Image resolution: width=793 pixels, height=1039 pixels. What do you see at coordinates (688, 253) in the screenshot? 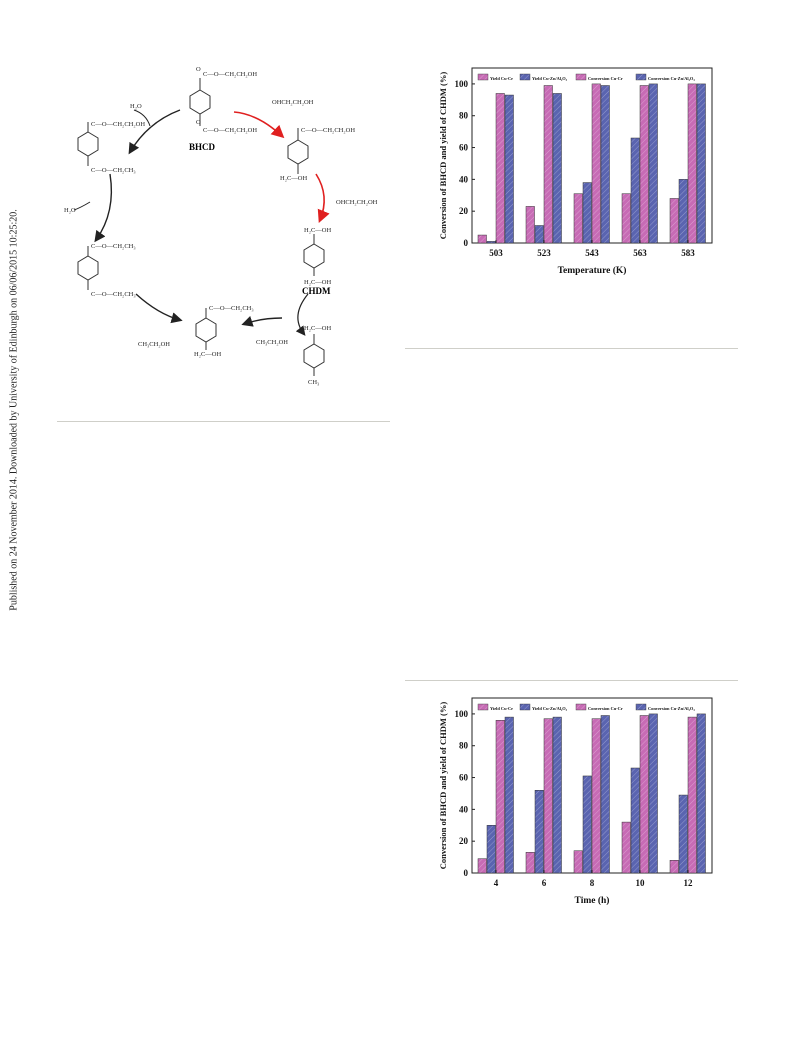
I see `x-tick-label: 583` at bounding box center [688, 253].